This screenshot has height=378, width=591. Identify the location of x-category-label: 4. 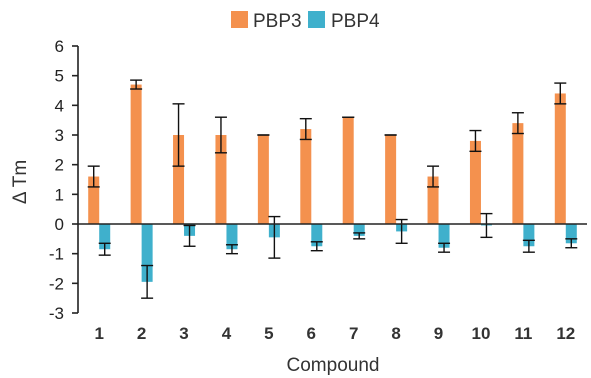
(227, 333).